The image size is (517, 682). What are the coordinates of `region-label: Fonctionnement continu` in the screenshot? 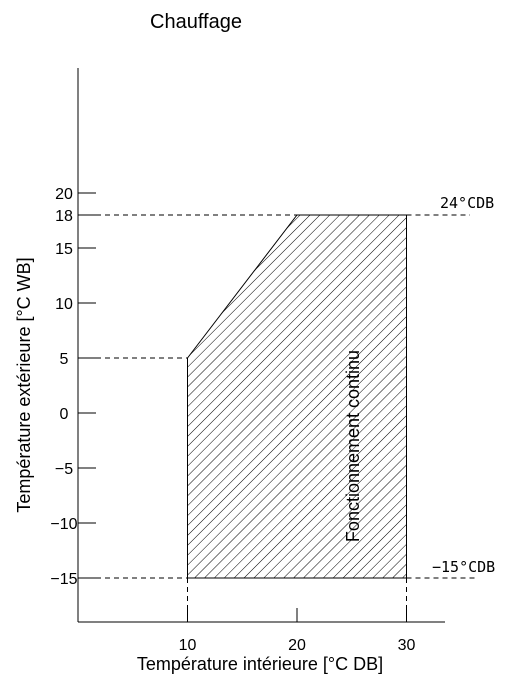 It's located at (353, 446).